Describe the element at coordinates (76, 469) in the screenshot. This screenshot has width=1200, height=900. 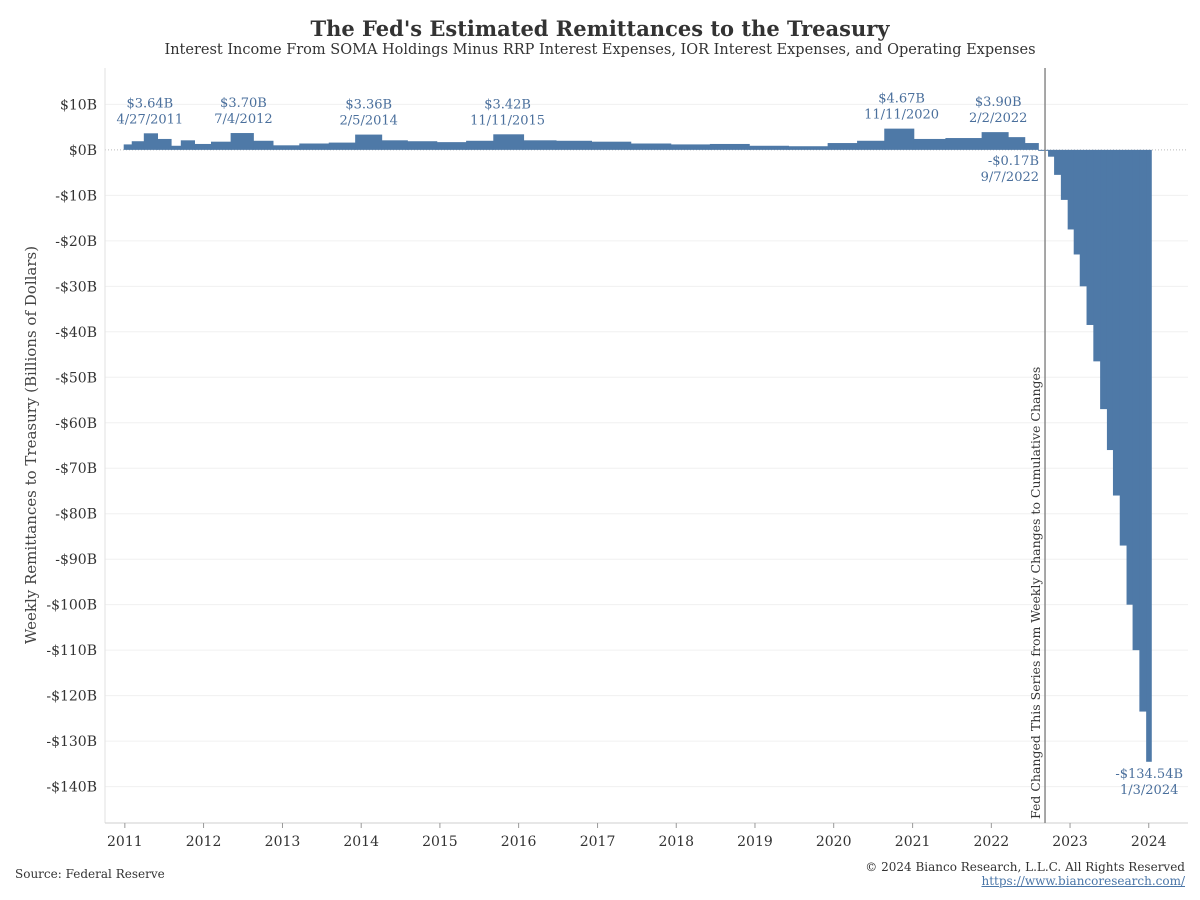
I see `y-tick-label: -$70B` at that location.